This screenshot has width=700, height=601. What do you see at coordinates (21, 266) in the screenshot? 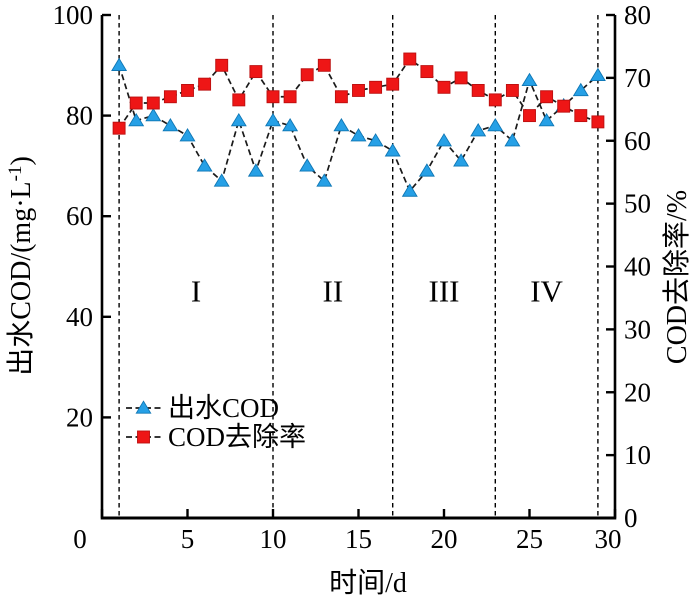
I see `y-axis-left-title: 出水COD/(mg·L-1)` at bounding box center [21, 266].